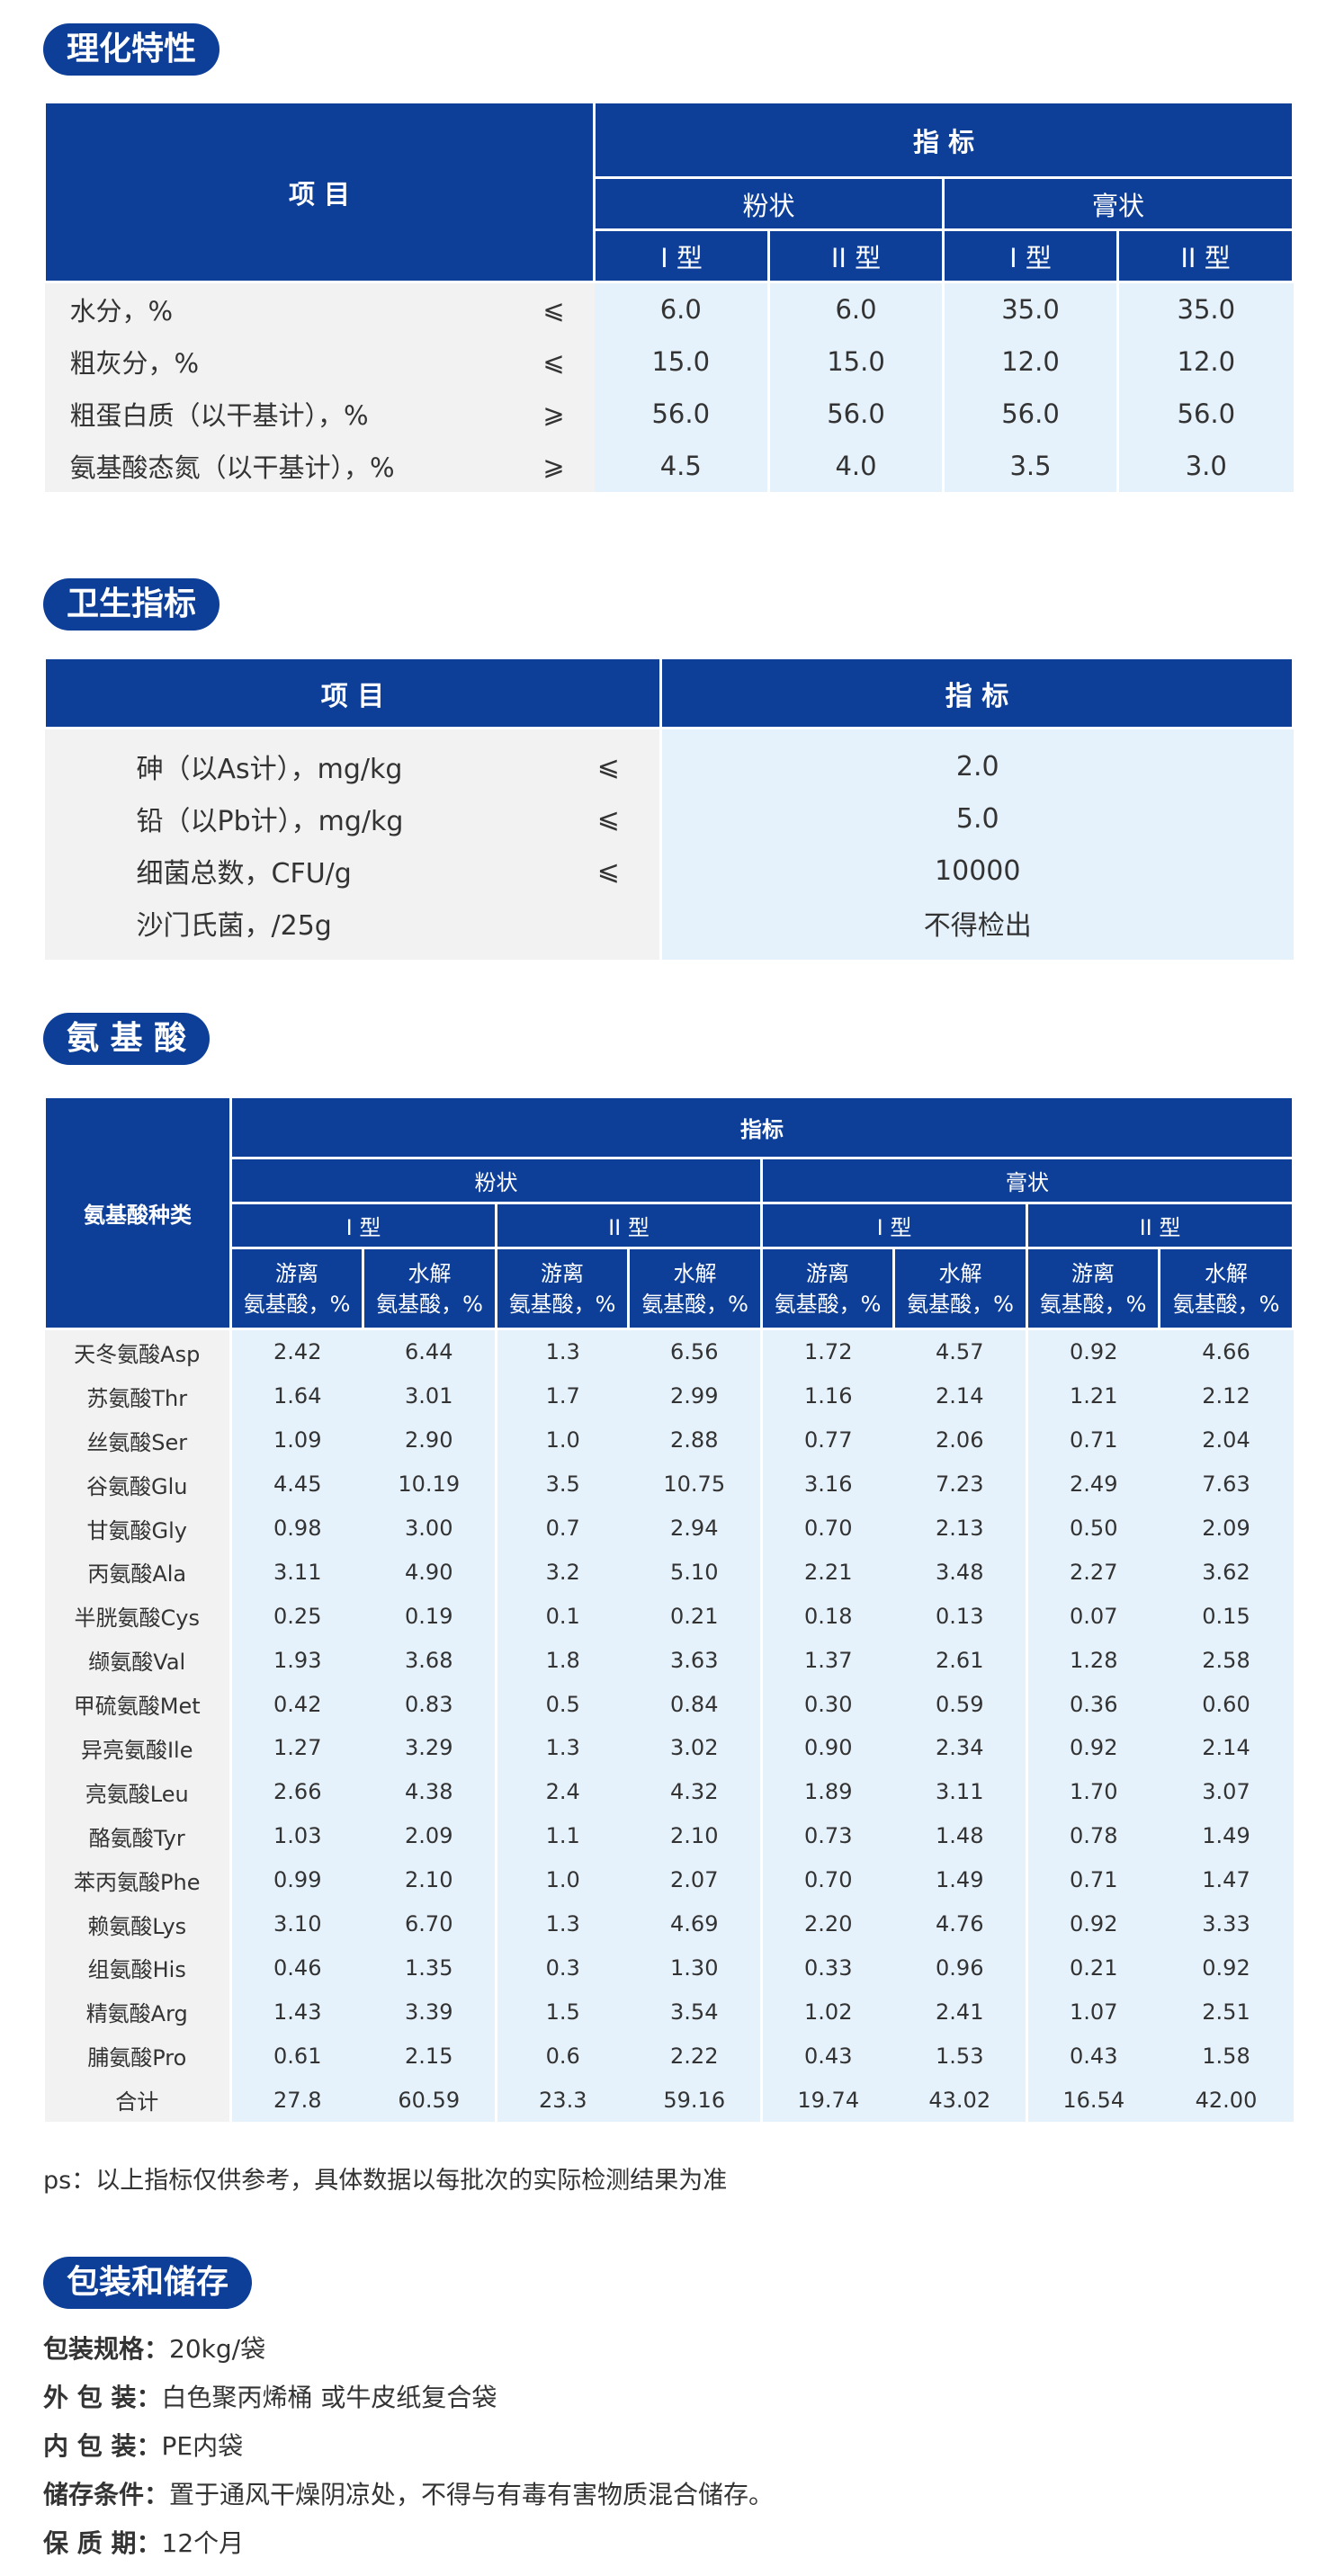  I want to click on value-cell: 3.07, so click(1227, 1791).